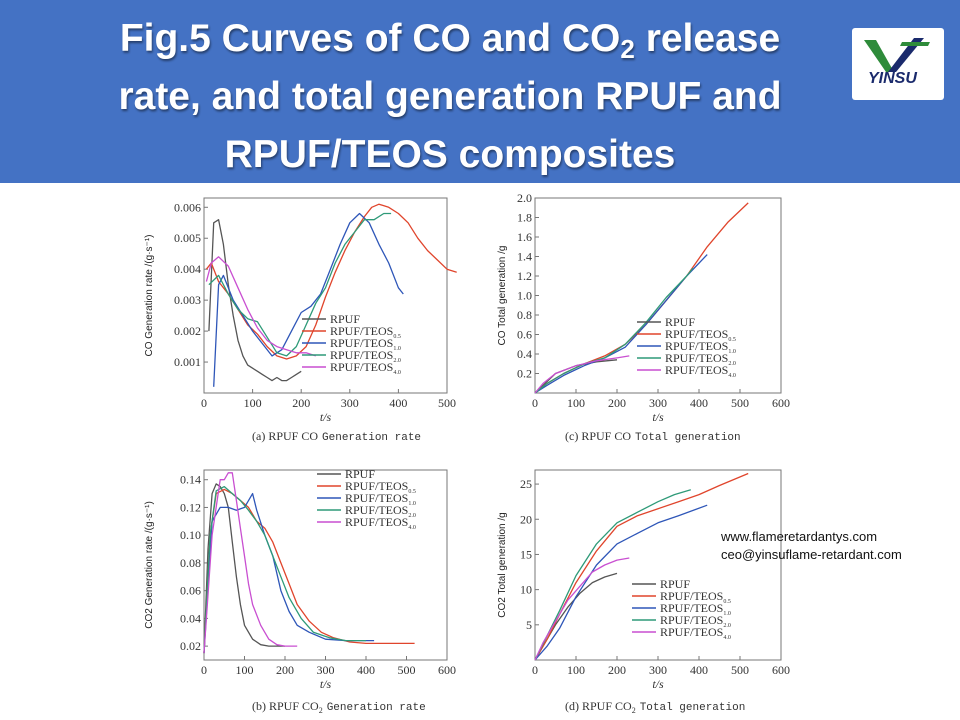  What do you see at coordinates (397, 373) in the screenshot?
I see `chart-a-legend-sub: 4.0` at bounding box center [397, 373].